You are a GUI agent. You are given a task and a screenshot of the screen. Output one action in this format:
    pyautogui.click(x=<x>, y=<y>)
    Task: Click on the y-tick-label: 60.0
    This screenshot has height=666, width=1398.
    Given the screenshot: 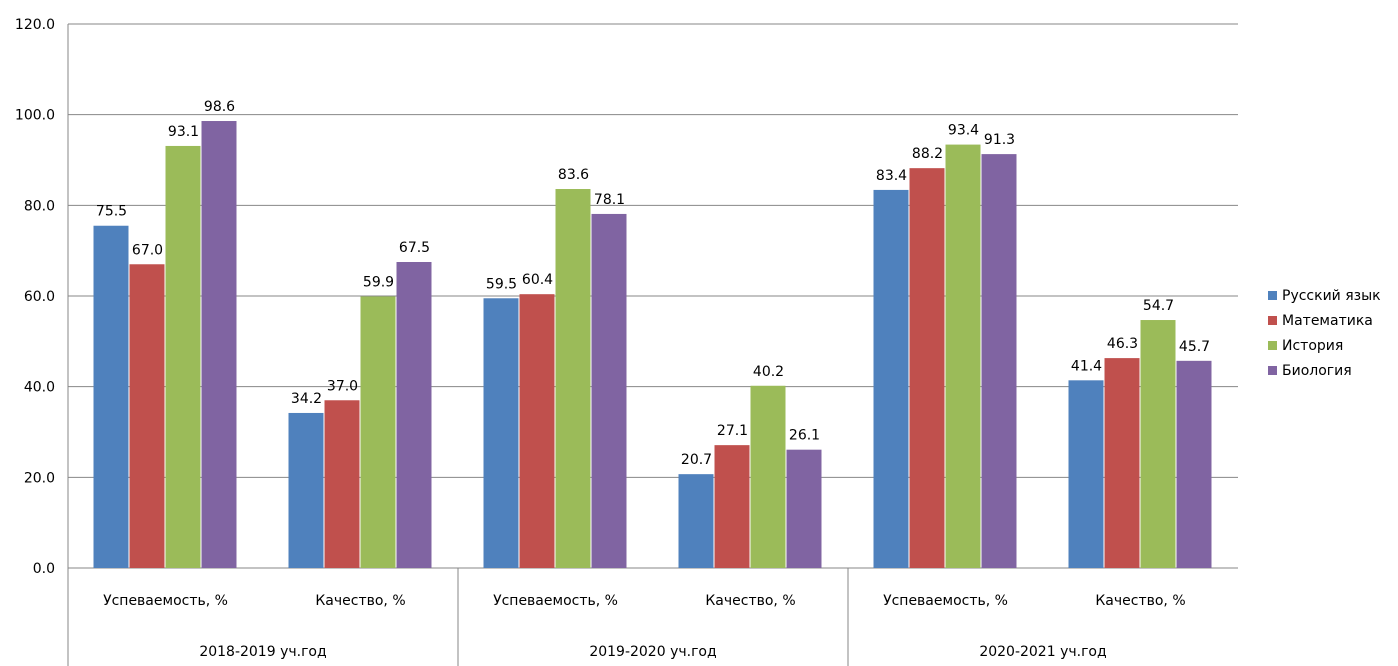 What is the action you would take?
    pyautogui.click(x=39, y=297)
    